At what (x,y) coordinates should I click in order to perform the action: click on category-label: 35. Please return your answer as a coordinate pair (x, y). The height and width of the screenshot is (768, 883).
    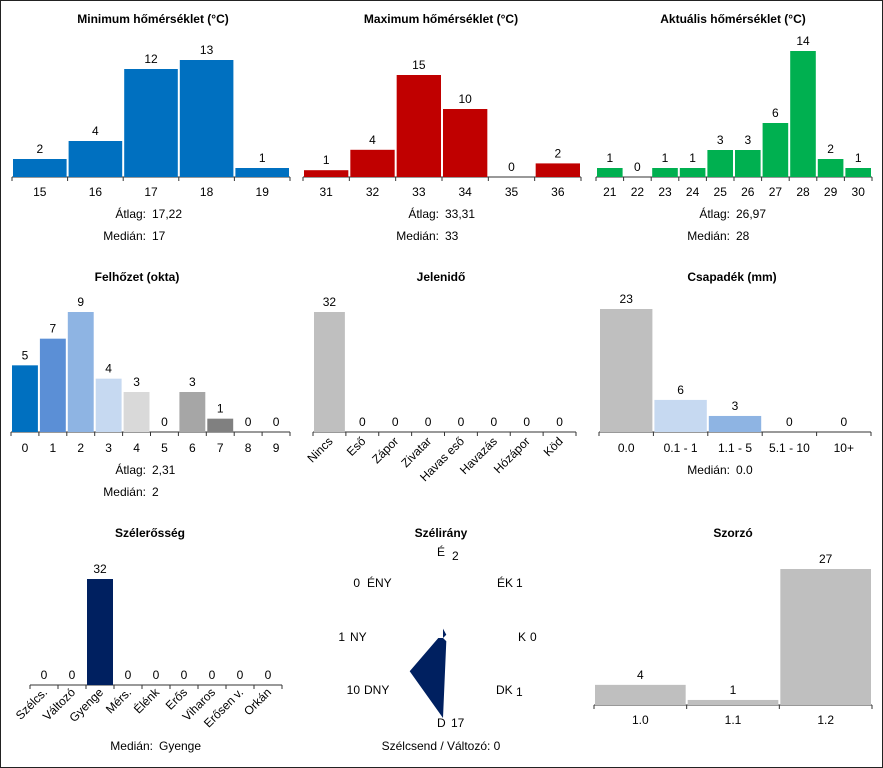
    Looking at the image, I should click on (512, 192).